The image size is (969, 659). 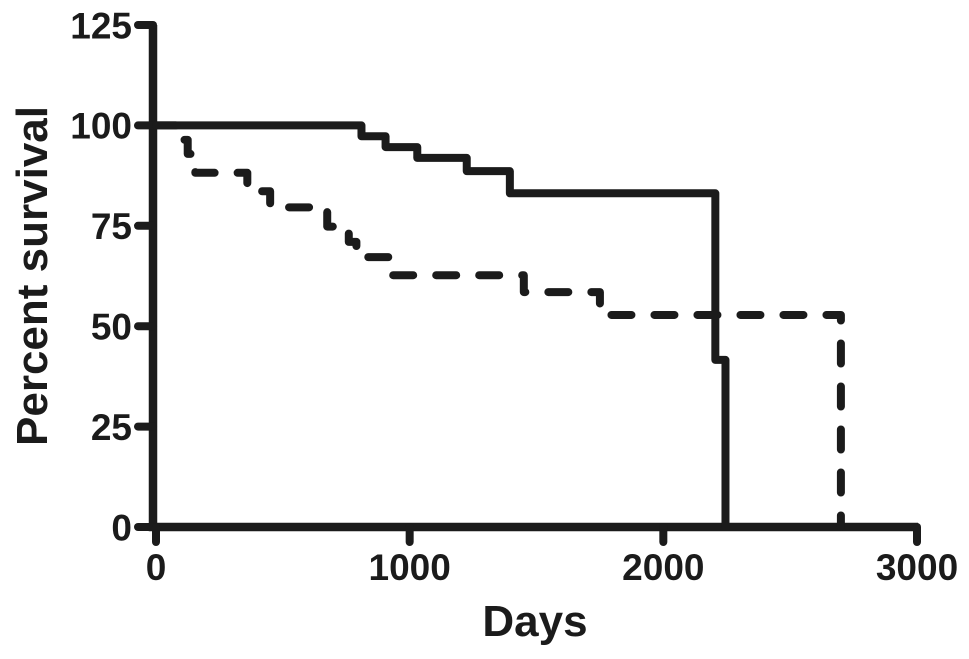 I want to click on x-tick-label: 0, so click(x=156, y=567).